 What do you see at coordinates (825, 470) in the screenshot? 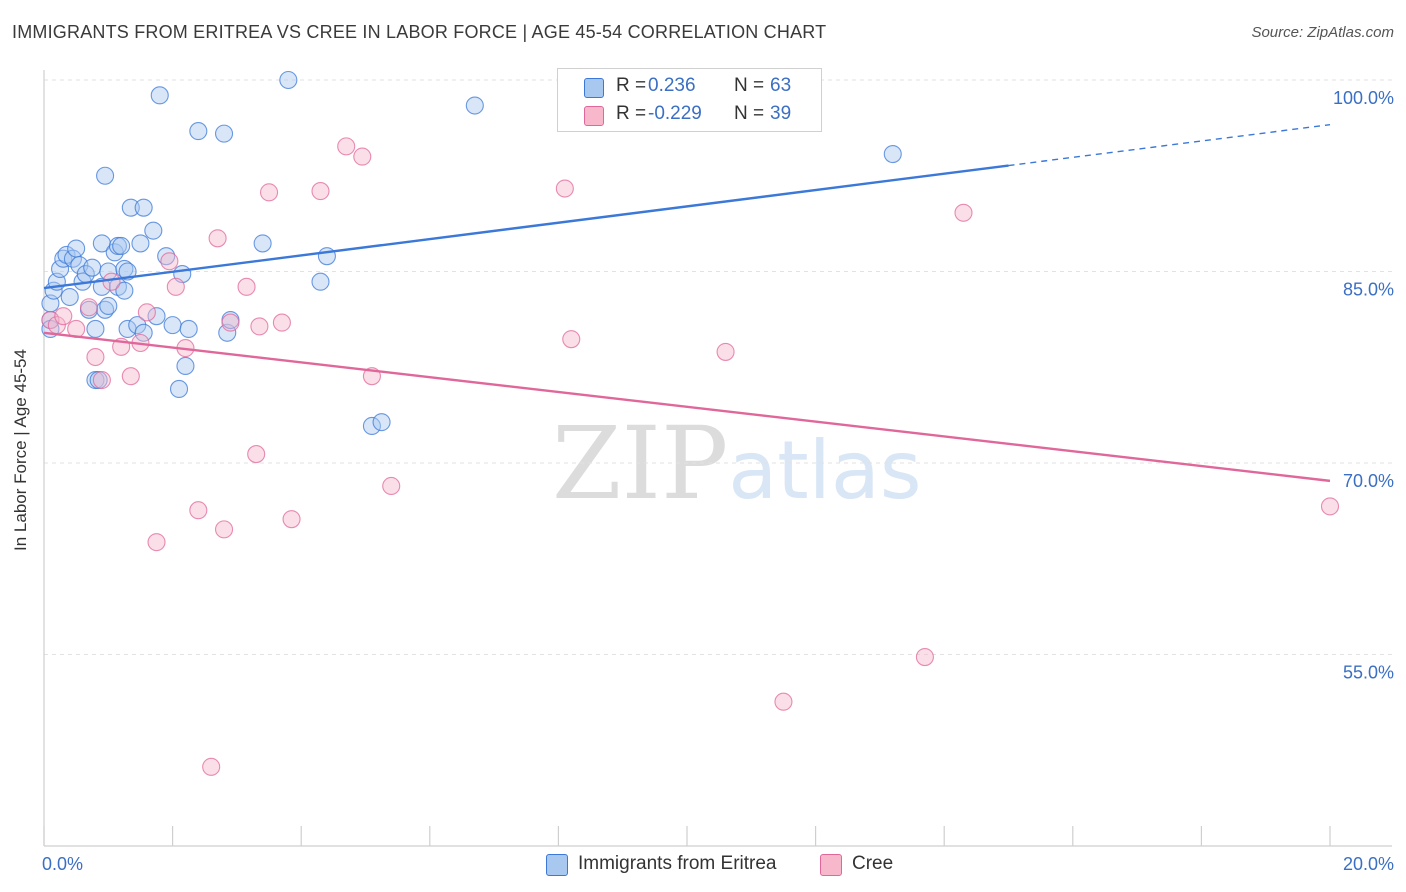
I see `watermark-atlas: atlas` at bounding box center [825, 470].